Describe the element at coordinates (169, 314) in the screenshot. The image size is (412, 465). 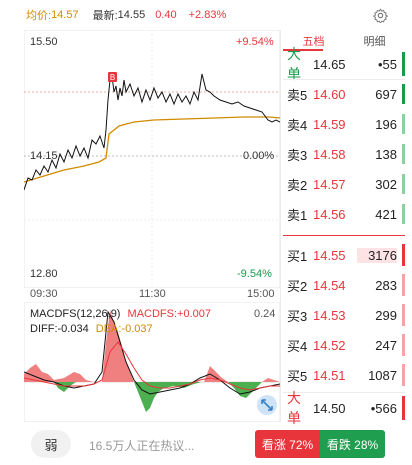
I see `macd-value: MACDFS:+0.007` at that location.